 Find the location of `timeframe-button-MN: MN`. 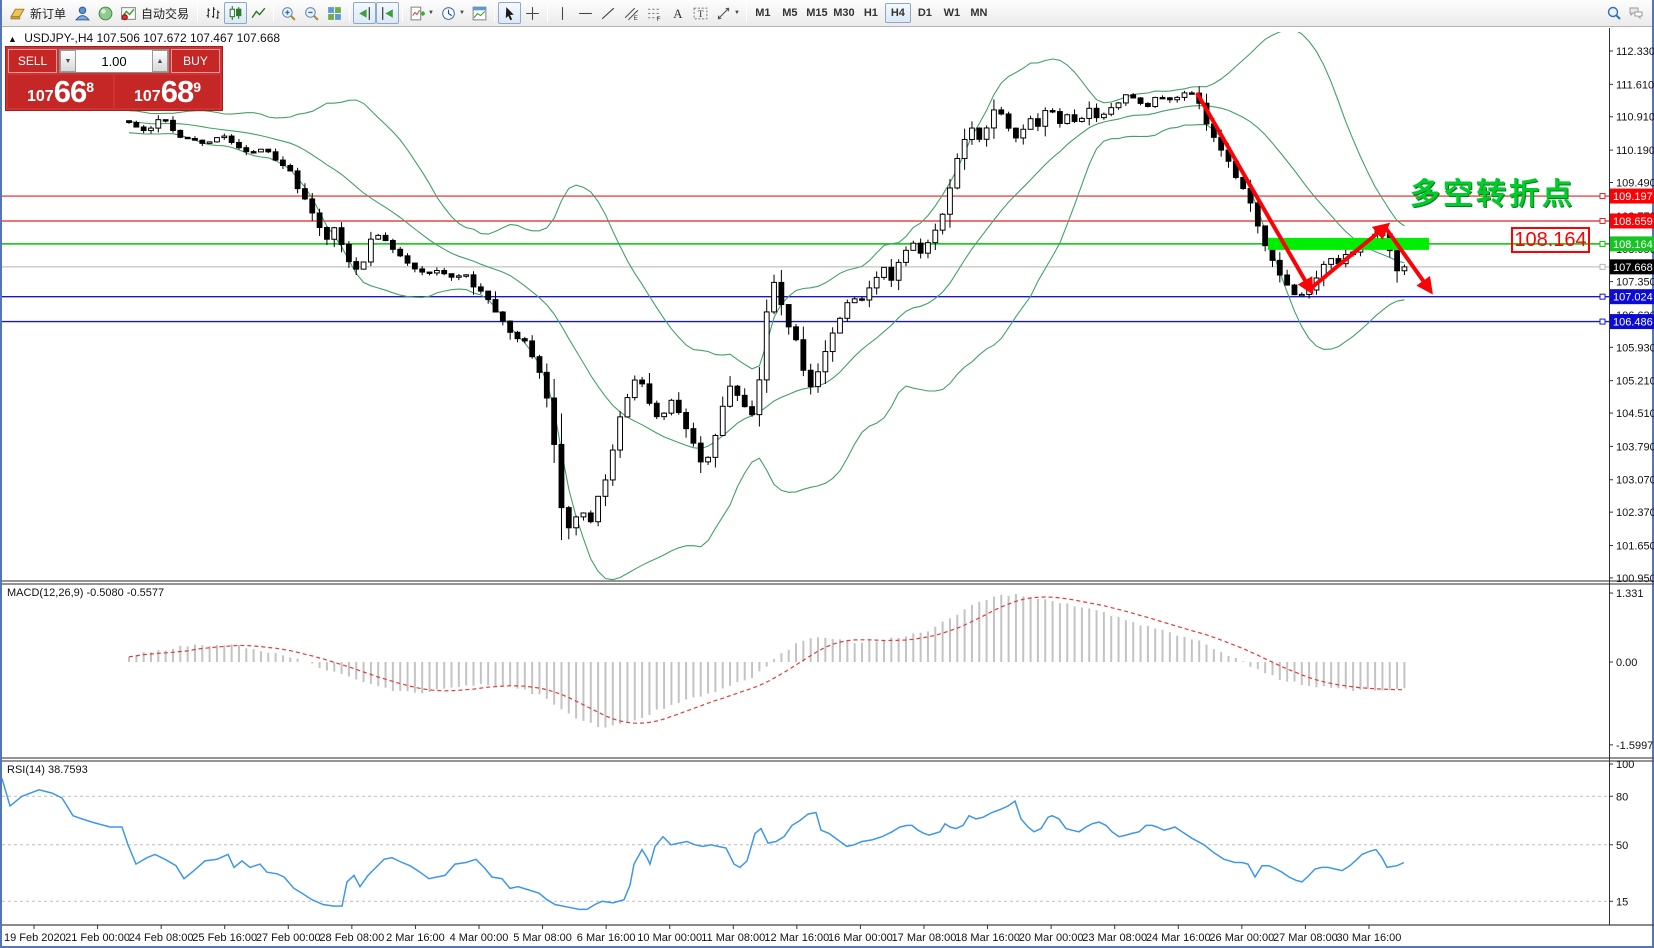

timeframe-button-MN: MN is located at coordinates (979, 13).